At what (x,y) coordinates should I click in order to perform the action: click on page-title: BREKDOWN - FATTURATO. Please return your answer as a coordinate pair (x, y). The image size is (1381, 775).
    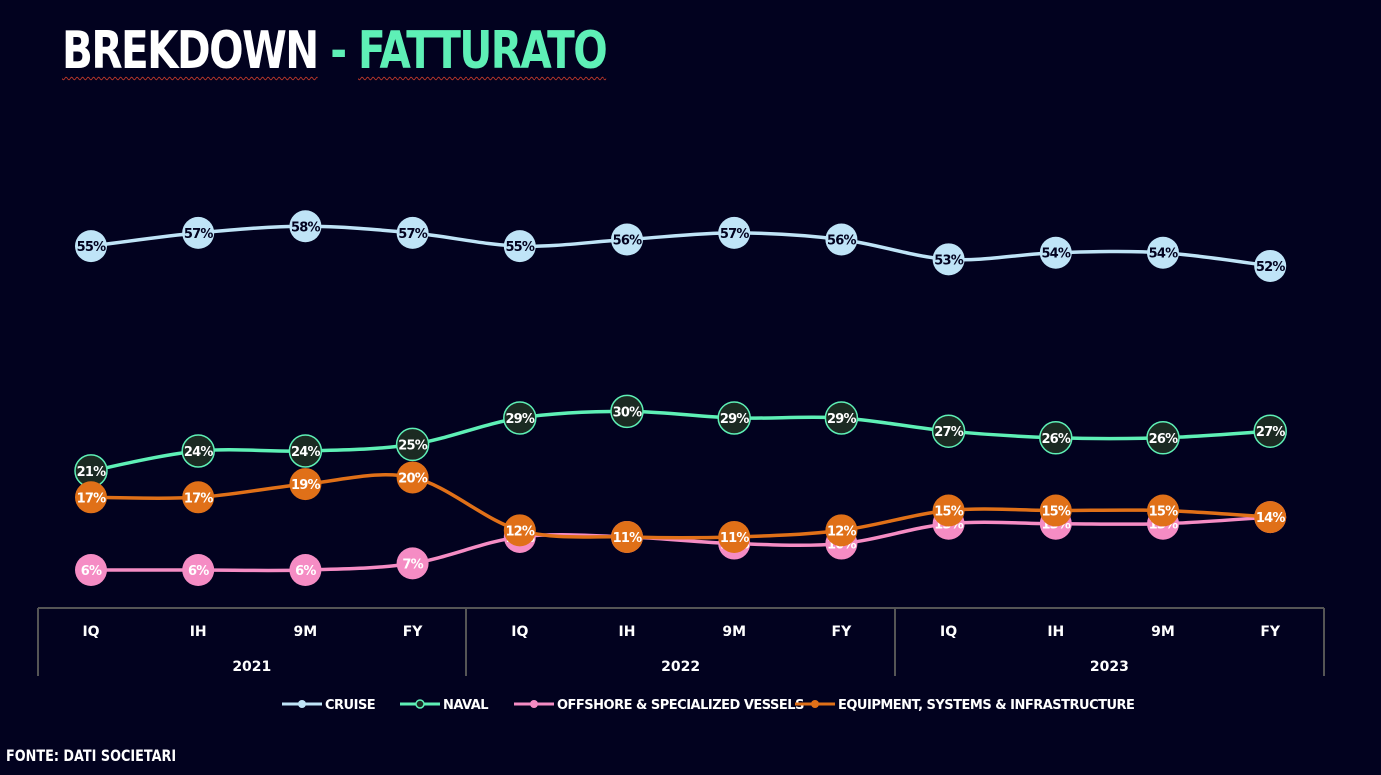
    Looking at the image, I should click on (335, 51).